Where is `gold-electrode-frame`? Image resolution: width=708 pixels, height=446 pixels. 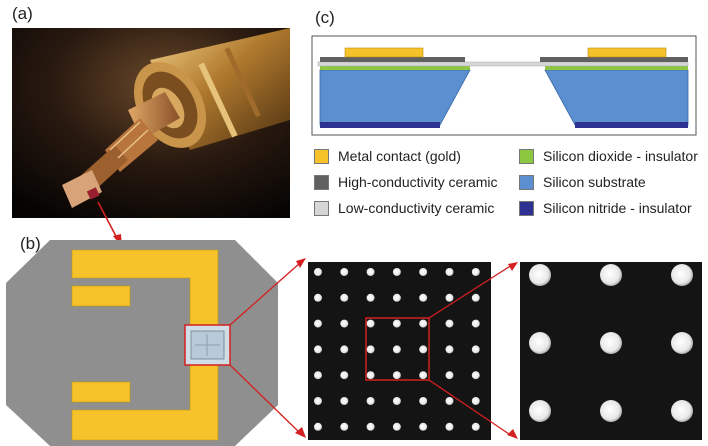
gold-electrode-frame is located at coordinates (145, 345).